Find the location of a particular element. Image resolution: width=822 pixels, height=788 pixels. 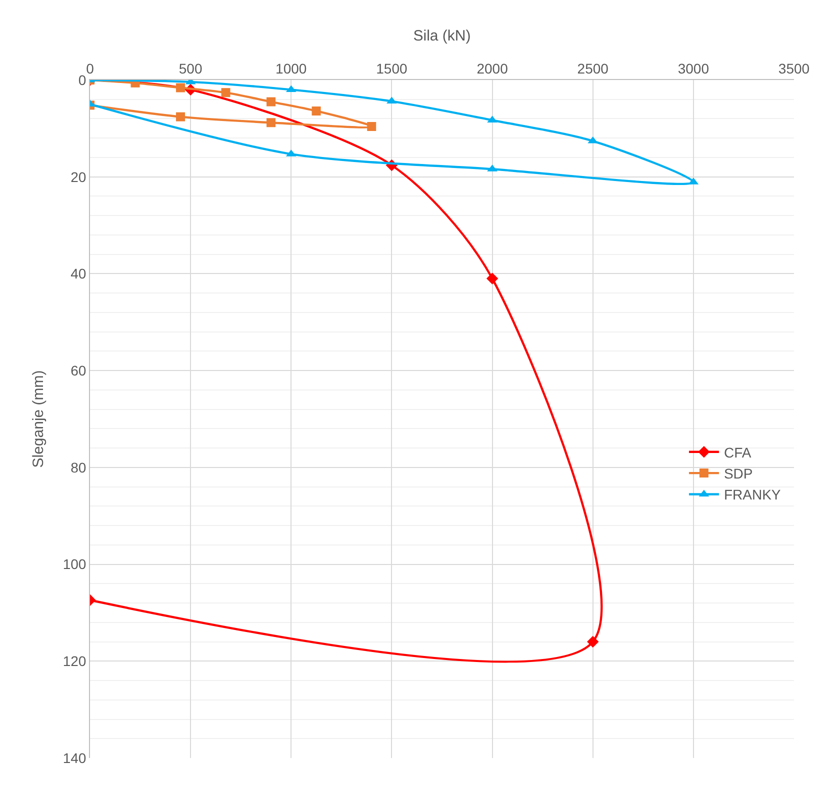

legend-label: FRANKY is located at coordinates (753, 494).